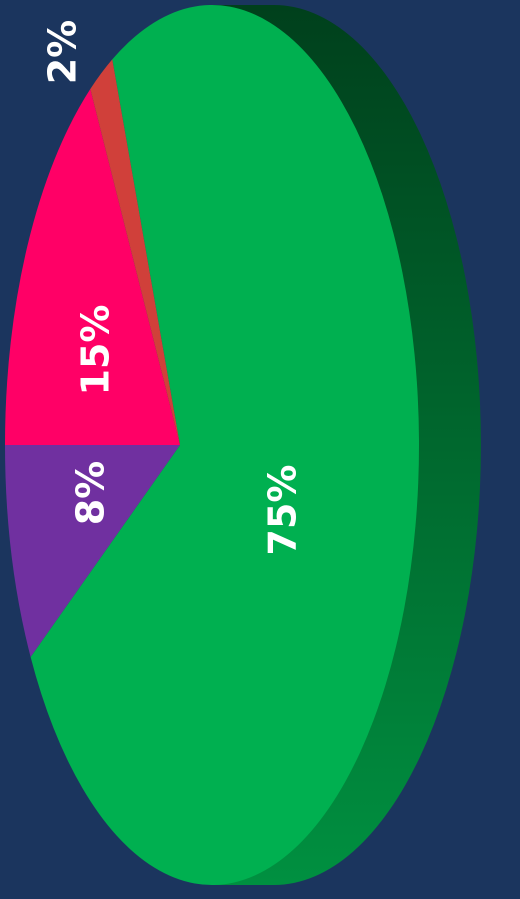 Image resolution: width=520 pixels, height=899 pixels. I want to click on data-label: 15%, so click(96, 350).